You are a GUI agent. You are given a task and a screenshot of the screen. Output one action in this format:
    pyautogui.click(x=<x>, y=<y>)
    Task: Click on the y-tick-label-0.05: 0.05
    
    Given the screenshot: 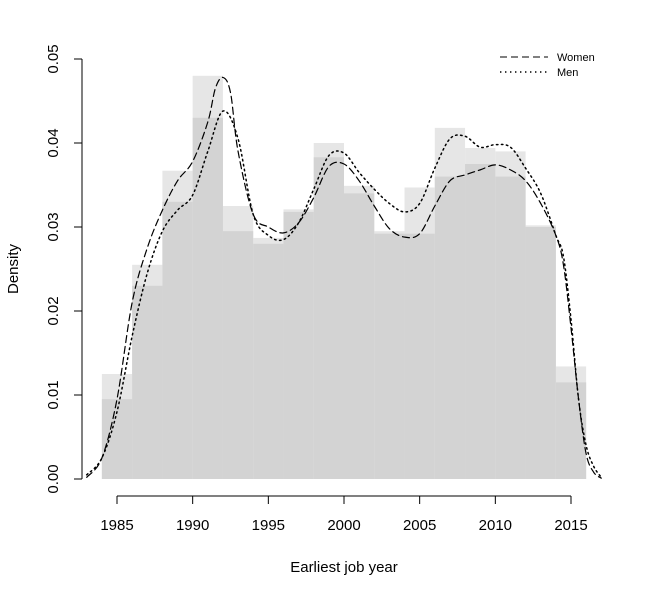 What is the action you would take?
    pyautogui.click(x=53, y=58)
    